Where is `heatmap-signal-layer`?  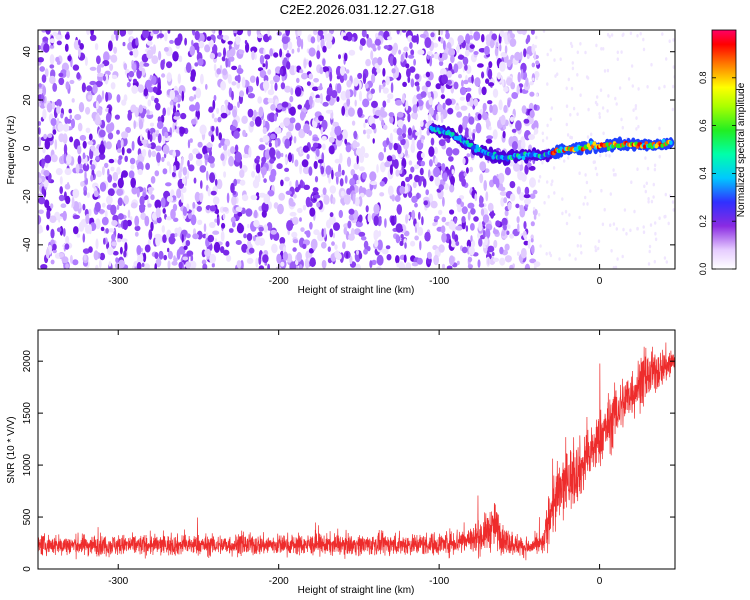 heatmap-signal-layer is located at coordinates (551, 144).